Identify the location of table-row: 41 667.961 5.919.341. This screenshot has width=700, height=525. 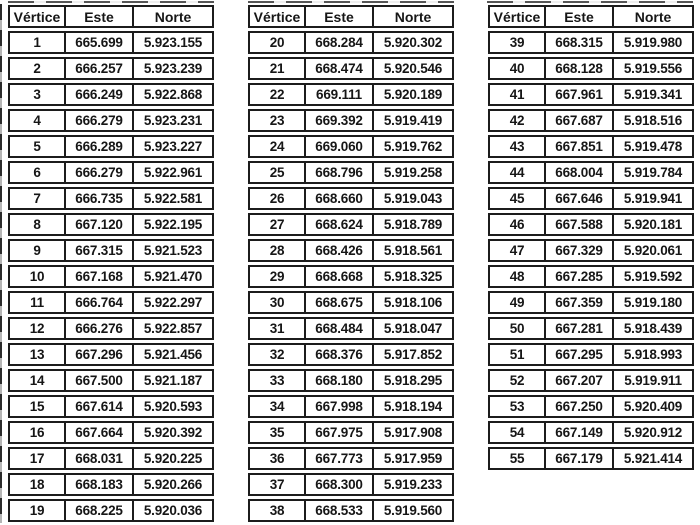
(591, 94).